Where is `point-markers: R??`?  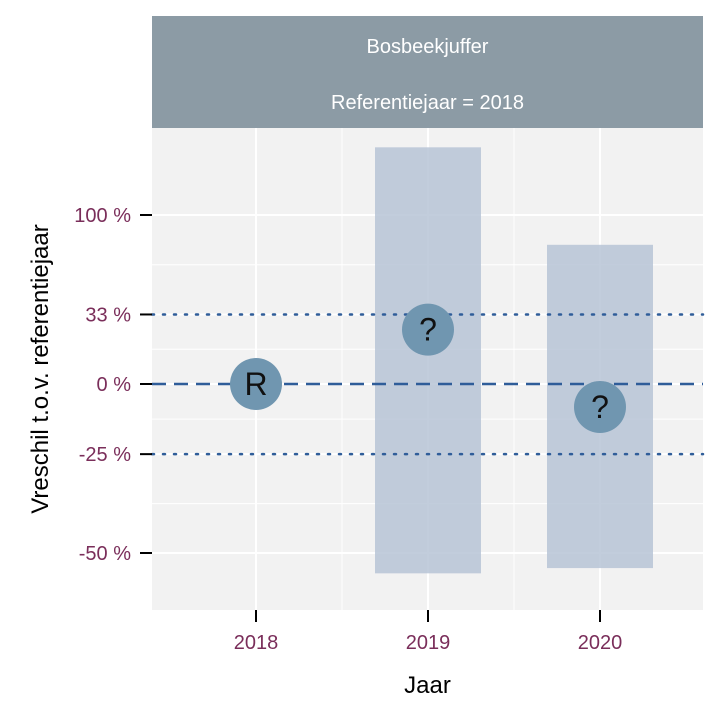
point-markers: R?? is located at coordinates (428, 368).